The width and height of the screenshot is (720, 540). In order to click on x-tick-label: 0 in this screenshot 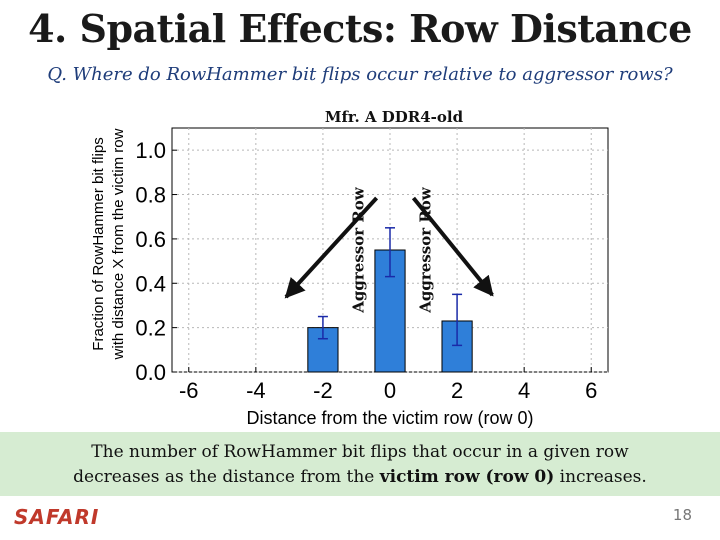, I will do `click(390, 390)`.